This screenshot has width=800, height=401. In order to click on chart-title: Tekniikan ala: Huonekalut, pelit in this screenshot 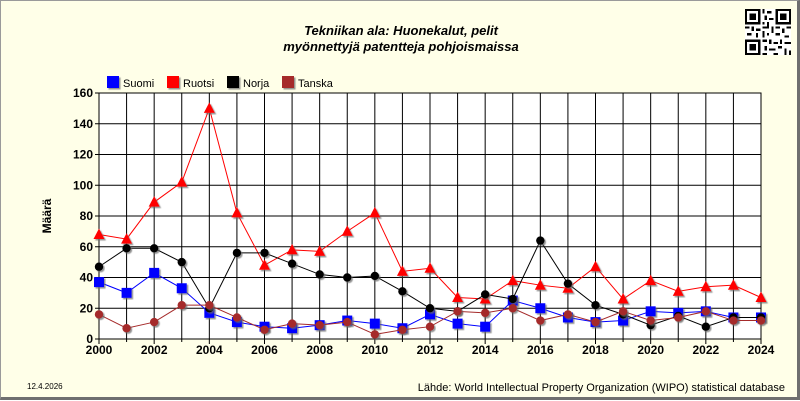, I will do `click(401, 30)`.